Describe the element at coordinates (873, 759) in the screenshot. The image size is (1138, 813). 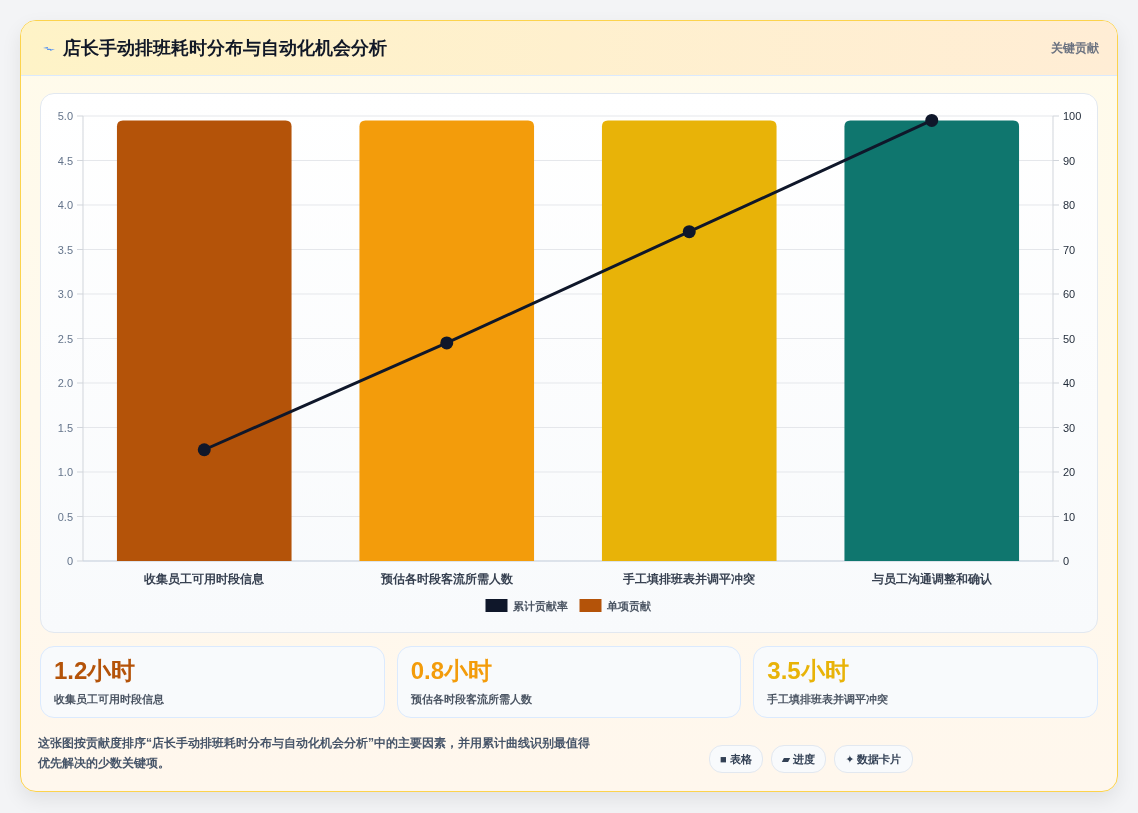
I see `text: ✦ 数据卡片` at that location.